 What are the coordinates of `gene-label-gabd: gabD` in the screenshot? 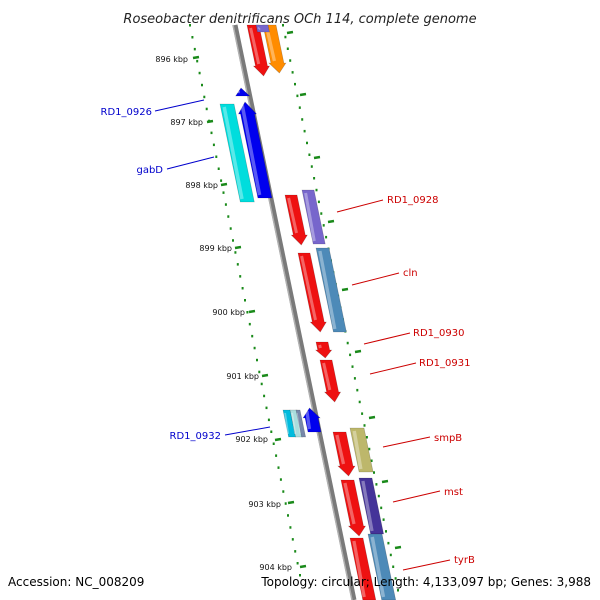 It's located at (149, 170).